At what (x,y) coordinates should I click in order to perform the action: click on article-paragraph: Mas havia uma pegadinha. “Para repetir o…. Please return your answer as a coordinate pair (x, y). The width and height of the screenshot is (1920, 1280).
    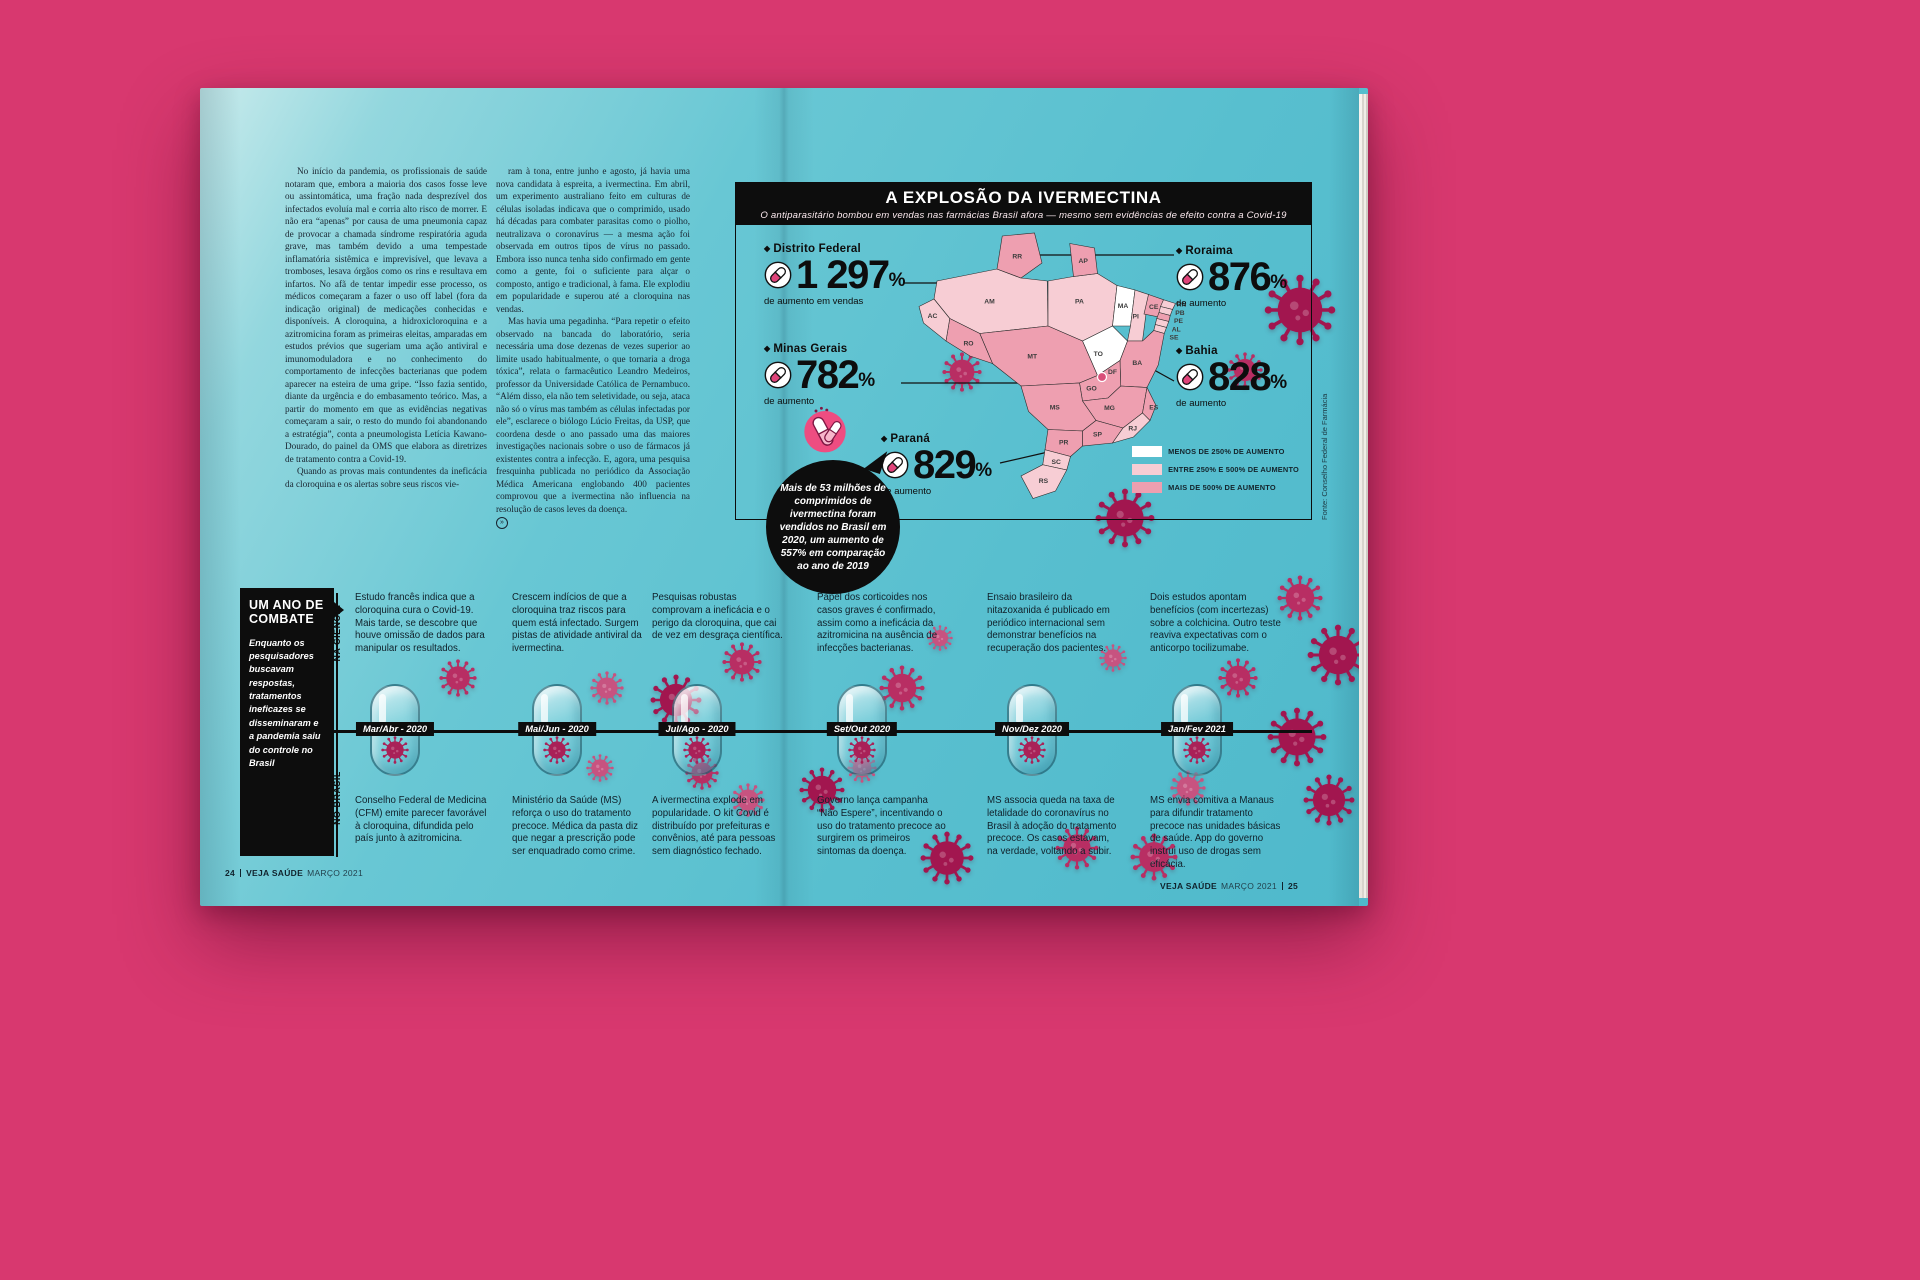
    Looking at the image, I should click on (593, 415).